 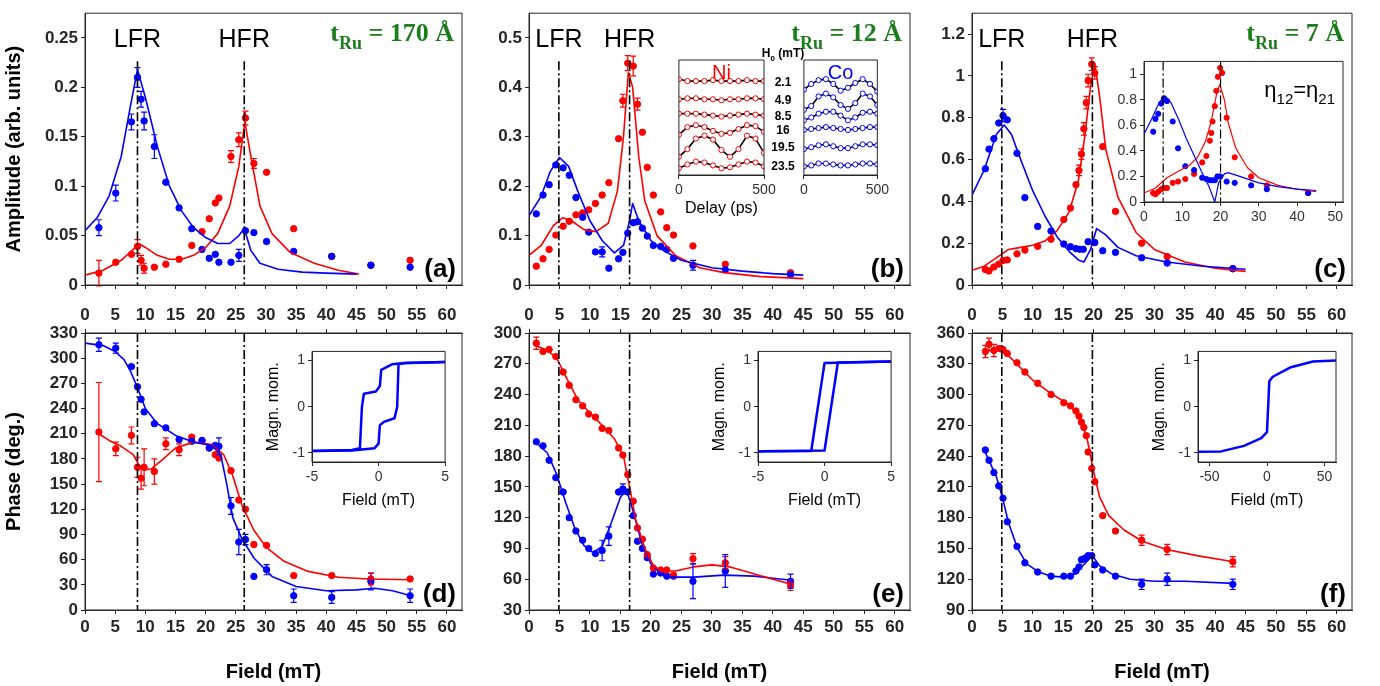 I want to click on y-tick-label: 60, so click(x=512, y=578).